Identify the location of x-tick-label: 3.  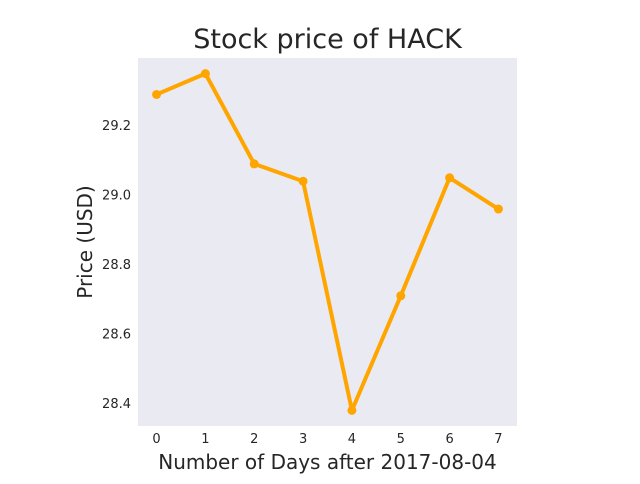
(303, 439).